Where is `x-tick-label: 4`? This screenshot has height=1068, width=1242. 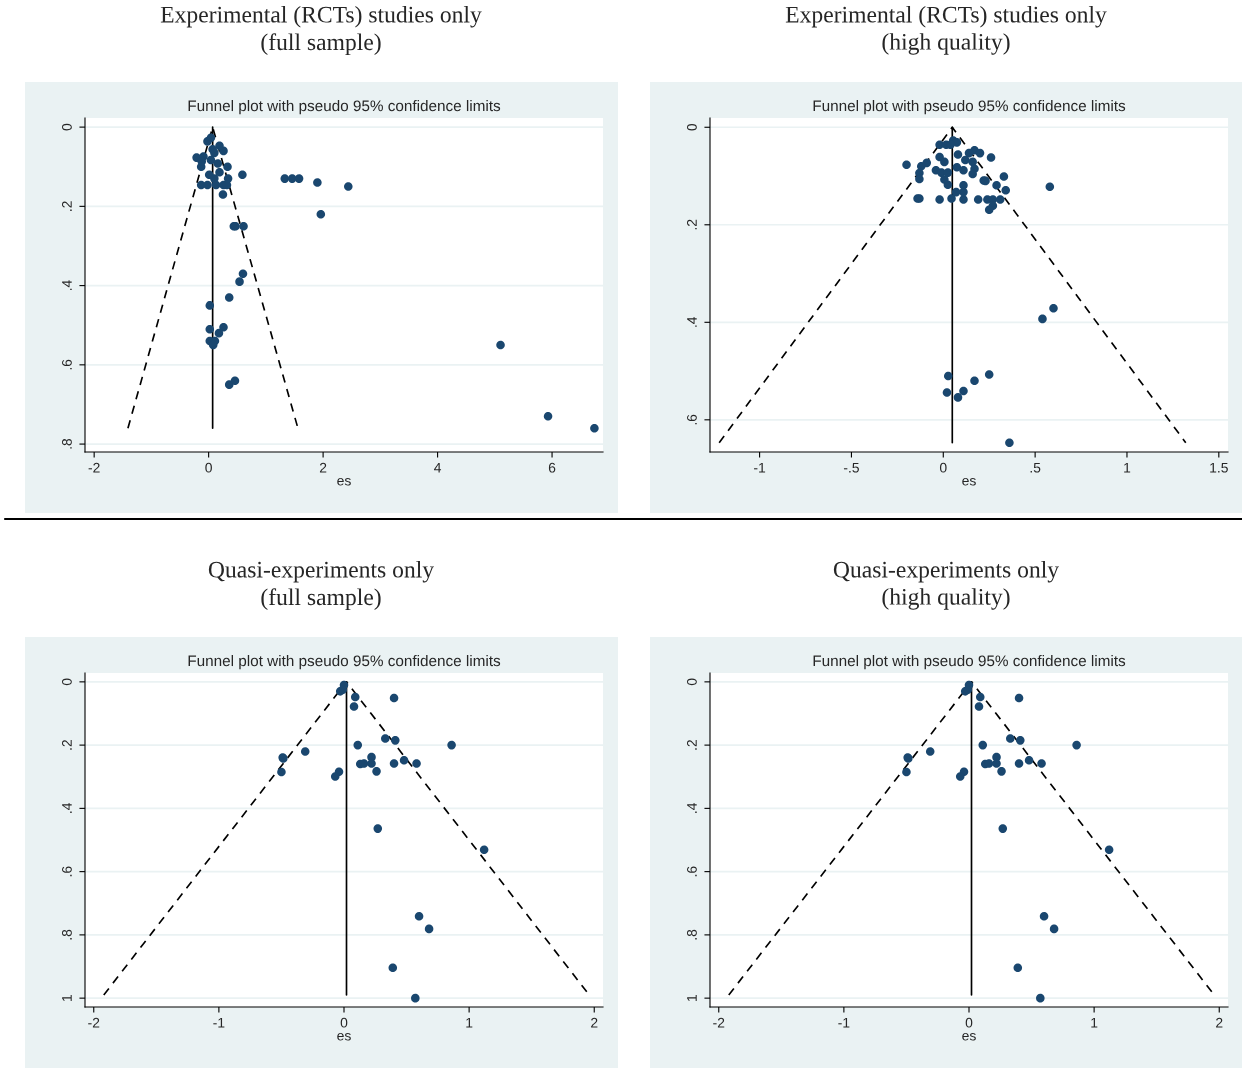
x-tick-label: 4 is located at coordinates (438, 467).